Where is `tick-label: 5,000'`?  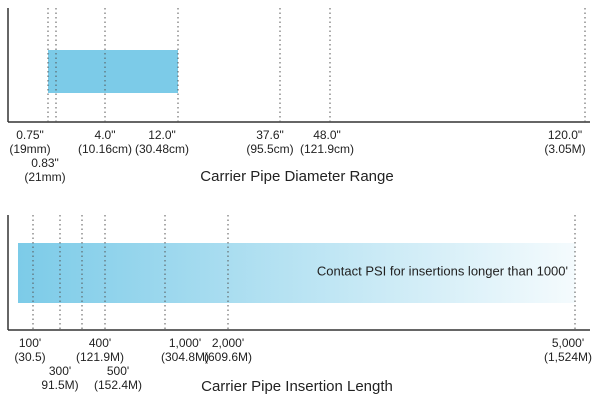 tick-label: 5,000' is located at coordinates (568, 343).